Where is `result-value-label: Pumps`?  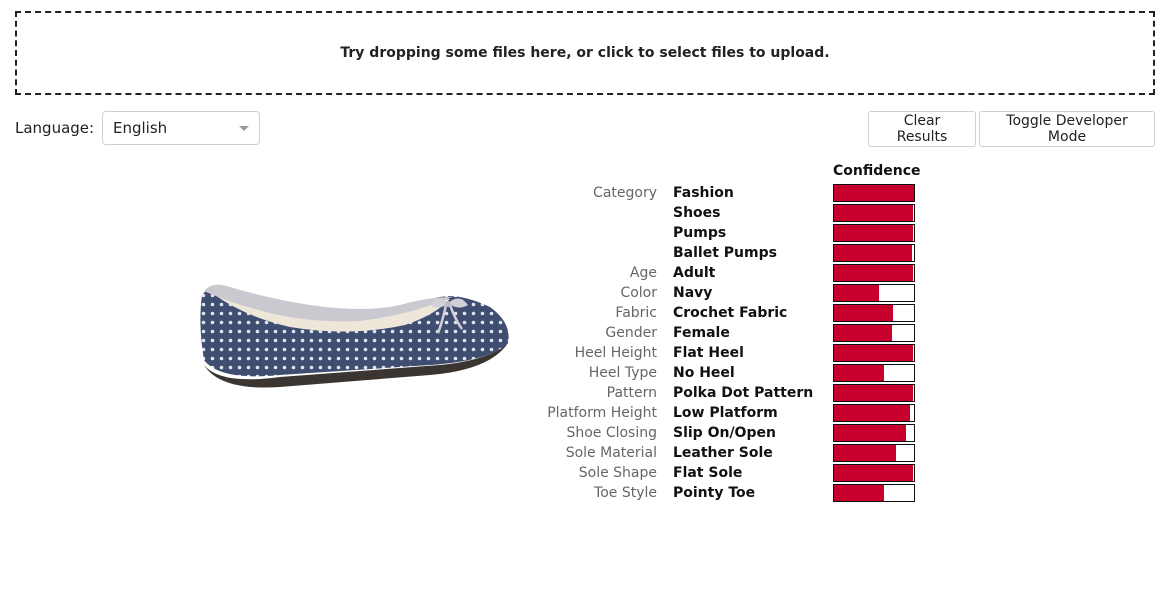
result-value-label: Pumps is located at coordinates (700, 233).